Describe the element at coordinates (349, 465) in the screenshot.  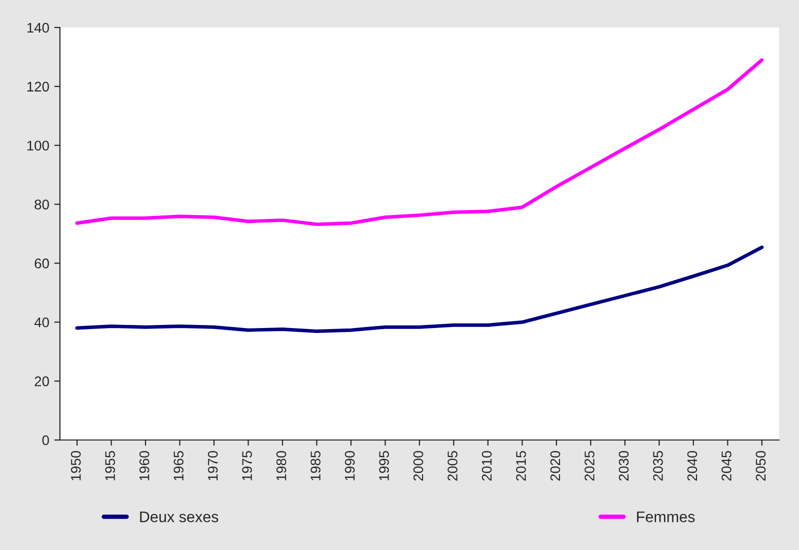
I see `x-tick-label: 1990` at that location.